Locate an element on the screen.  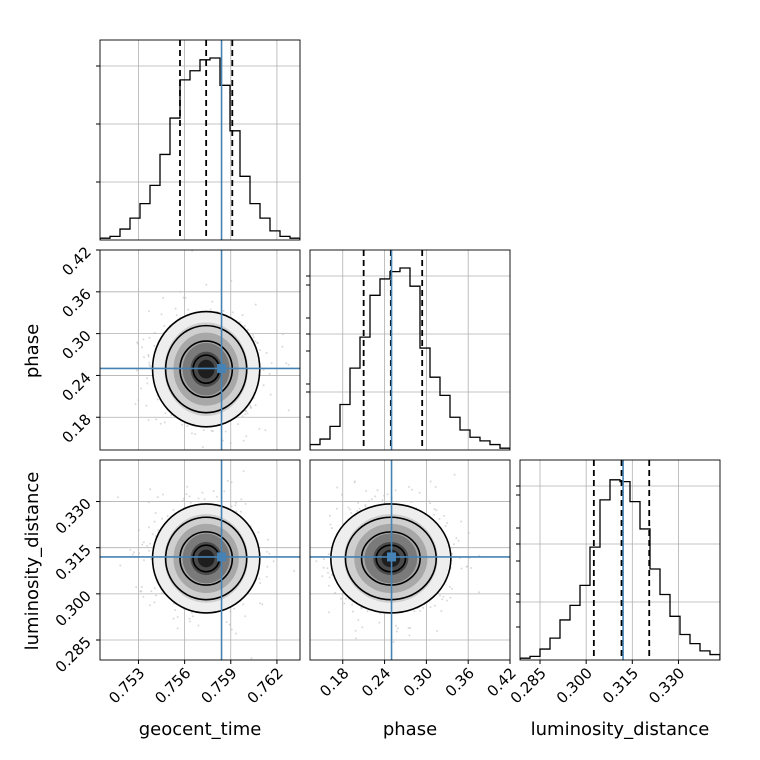
panel-geocent_time-vs-phase is located at coordinates (200, 350).